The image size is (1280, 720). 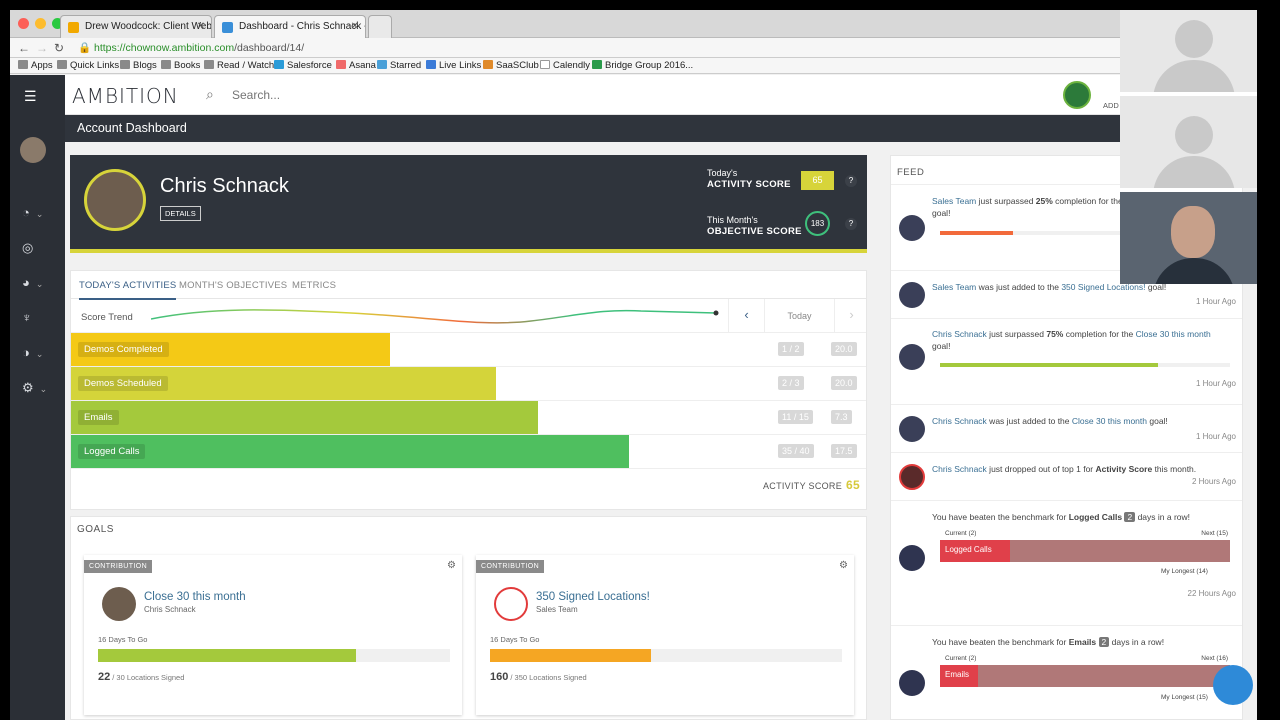 What do you see at coordinates (27, 317) in the screenshot?
I see `trophy-icon: ♆` at bounding box center [27, 317].